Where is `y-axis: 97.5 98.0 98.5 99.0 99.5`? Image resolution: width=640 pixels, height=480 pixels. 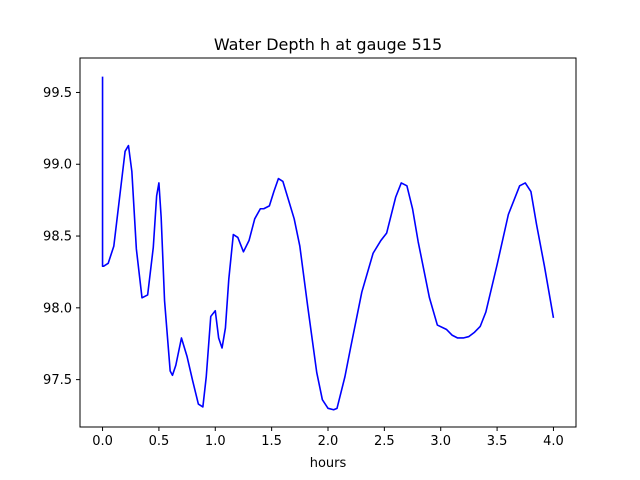
y-axis: 97.5 98.0 98.5 99.0 99.5 is located at coordinates (61, 237).